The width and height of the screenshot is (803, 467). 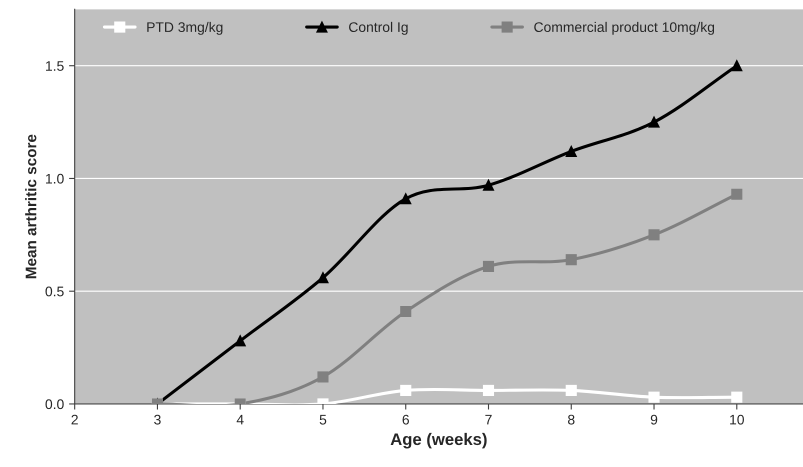 What do you see at coordinates (55, 291) in the screenshot?
I see `y-tick-label: 0.5` at bounding box center [55, 291].